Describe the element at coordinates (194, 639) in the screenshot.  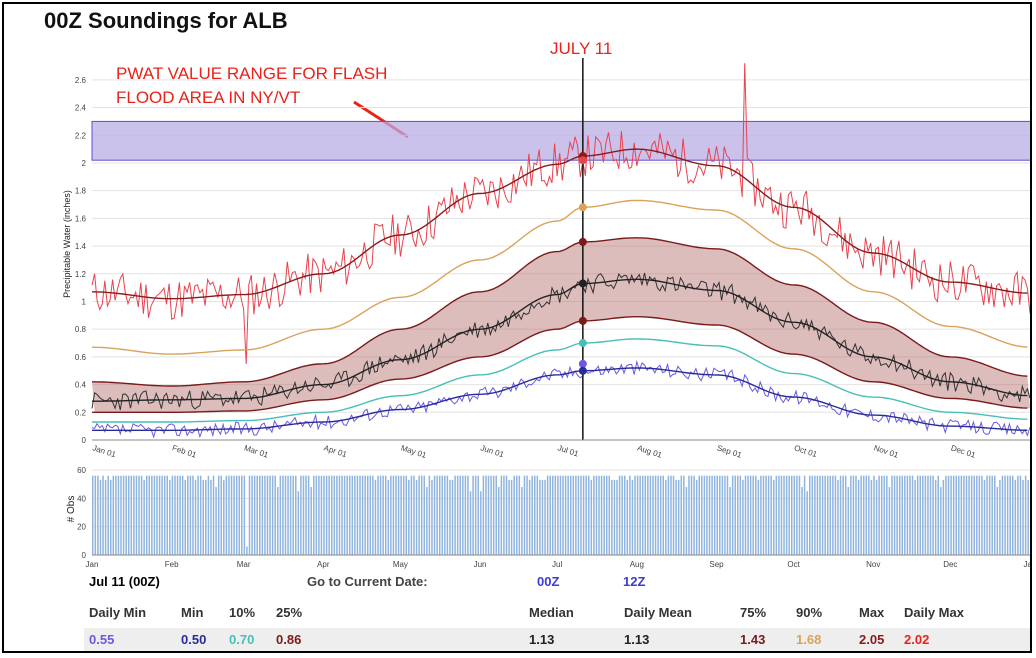
I see `value-min: 0.50` at that location.